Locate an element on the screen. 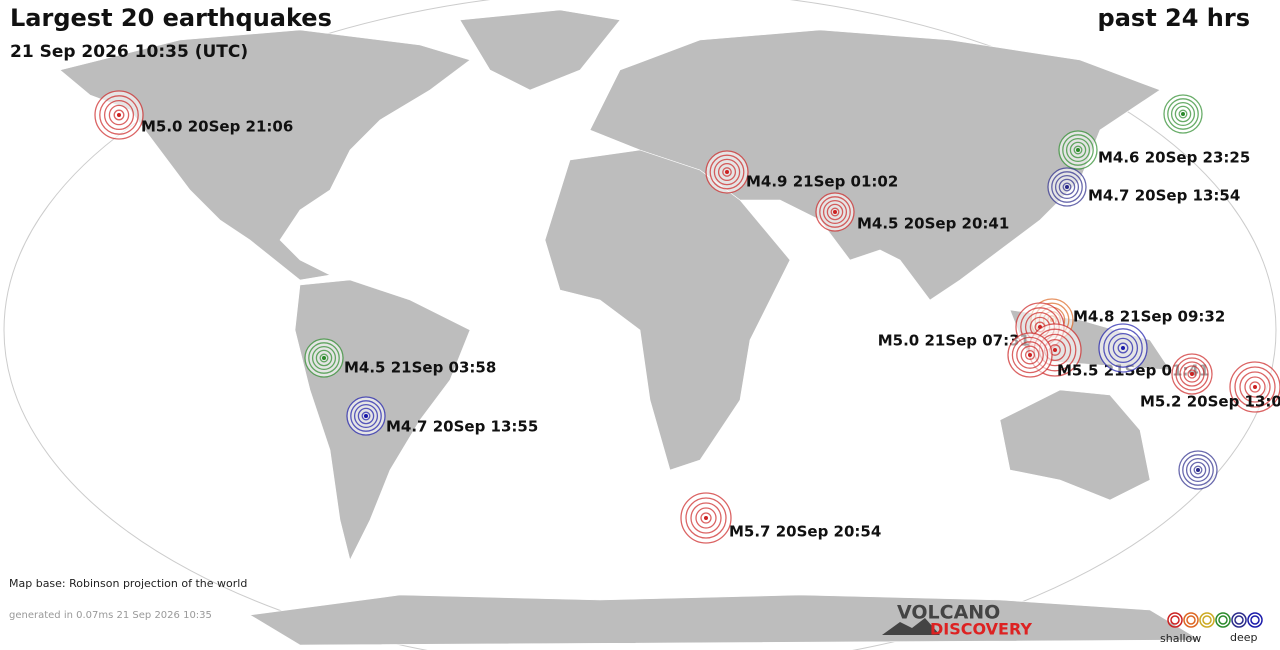 The height and width of the screenshot is (650, 1280). logo-line2: DISCOVERY is located at coordinates (981, 629).